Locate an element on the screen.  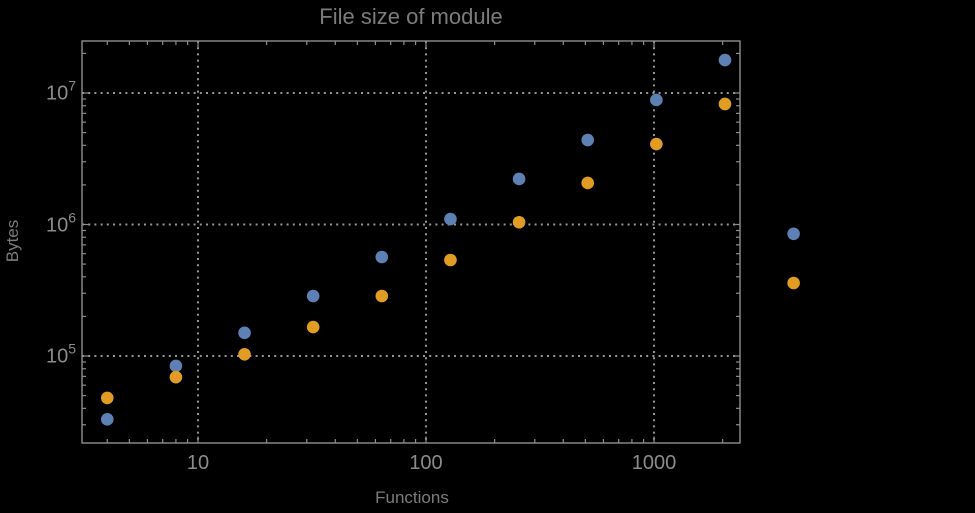
x-tick-label: 100 is located at coordinates (426, 463).